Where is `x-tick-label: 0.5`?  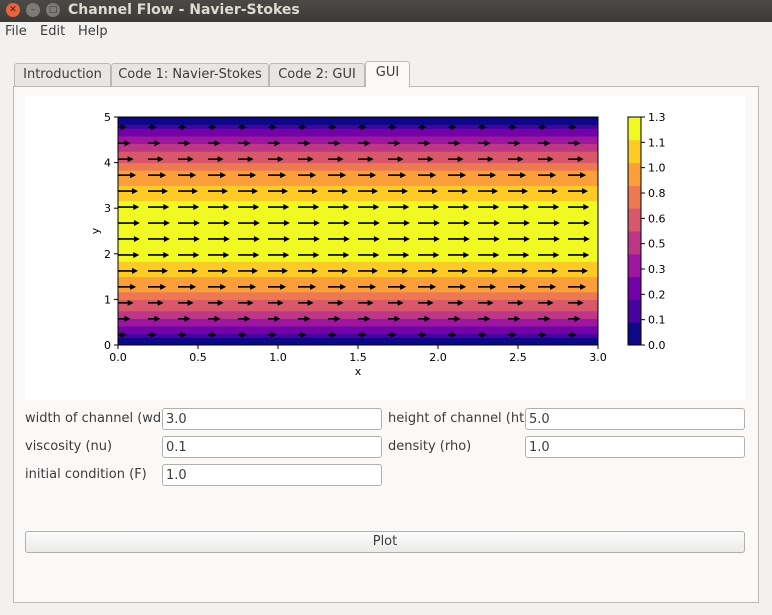 x-tick-label: 0.5 is located at coordinates (198, 357).